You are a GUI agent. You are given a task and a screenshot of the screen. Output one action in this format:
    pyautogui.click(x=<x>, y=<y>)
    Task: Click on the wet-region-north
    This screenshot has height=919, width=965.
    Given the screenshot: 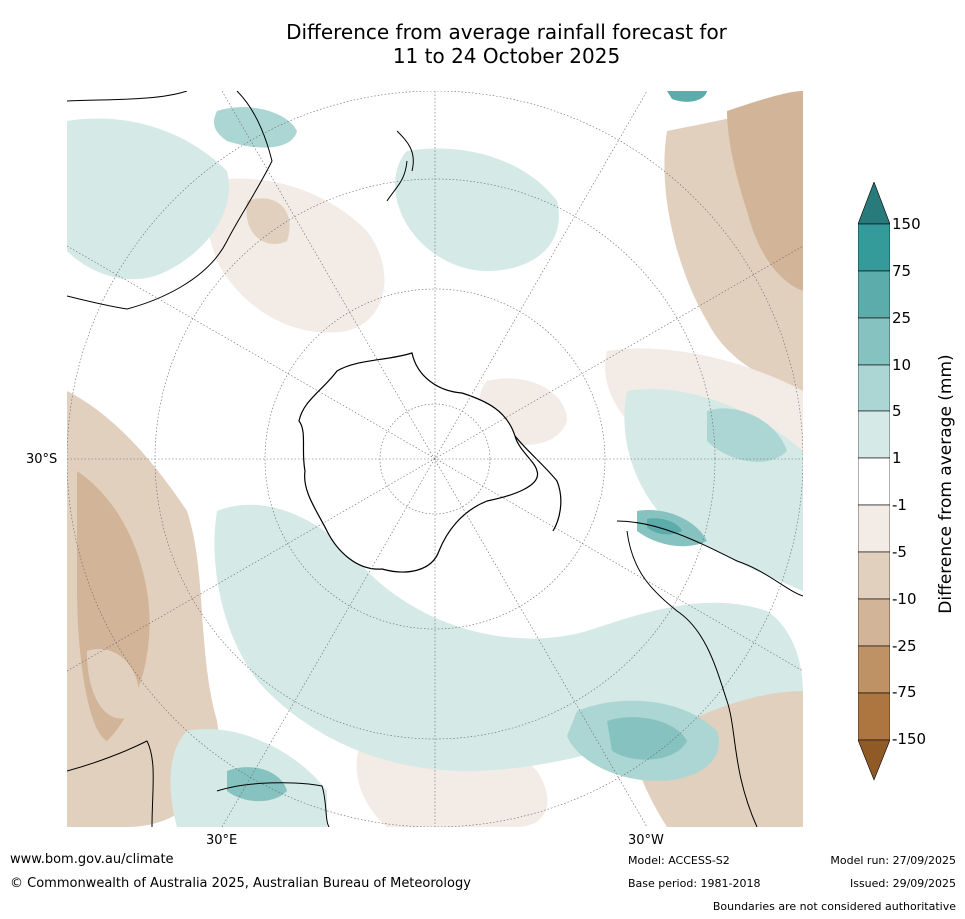 What is the action you would take?
    pyautogui.click(x=148, y=199)
    